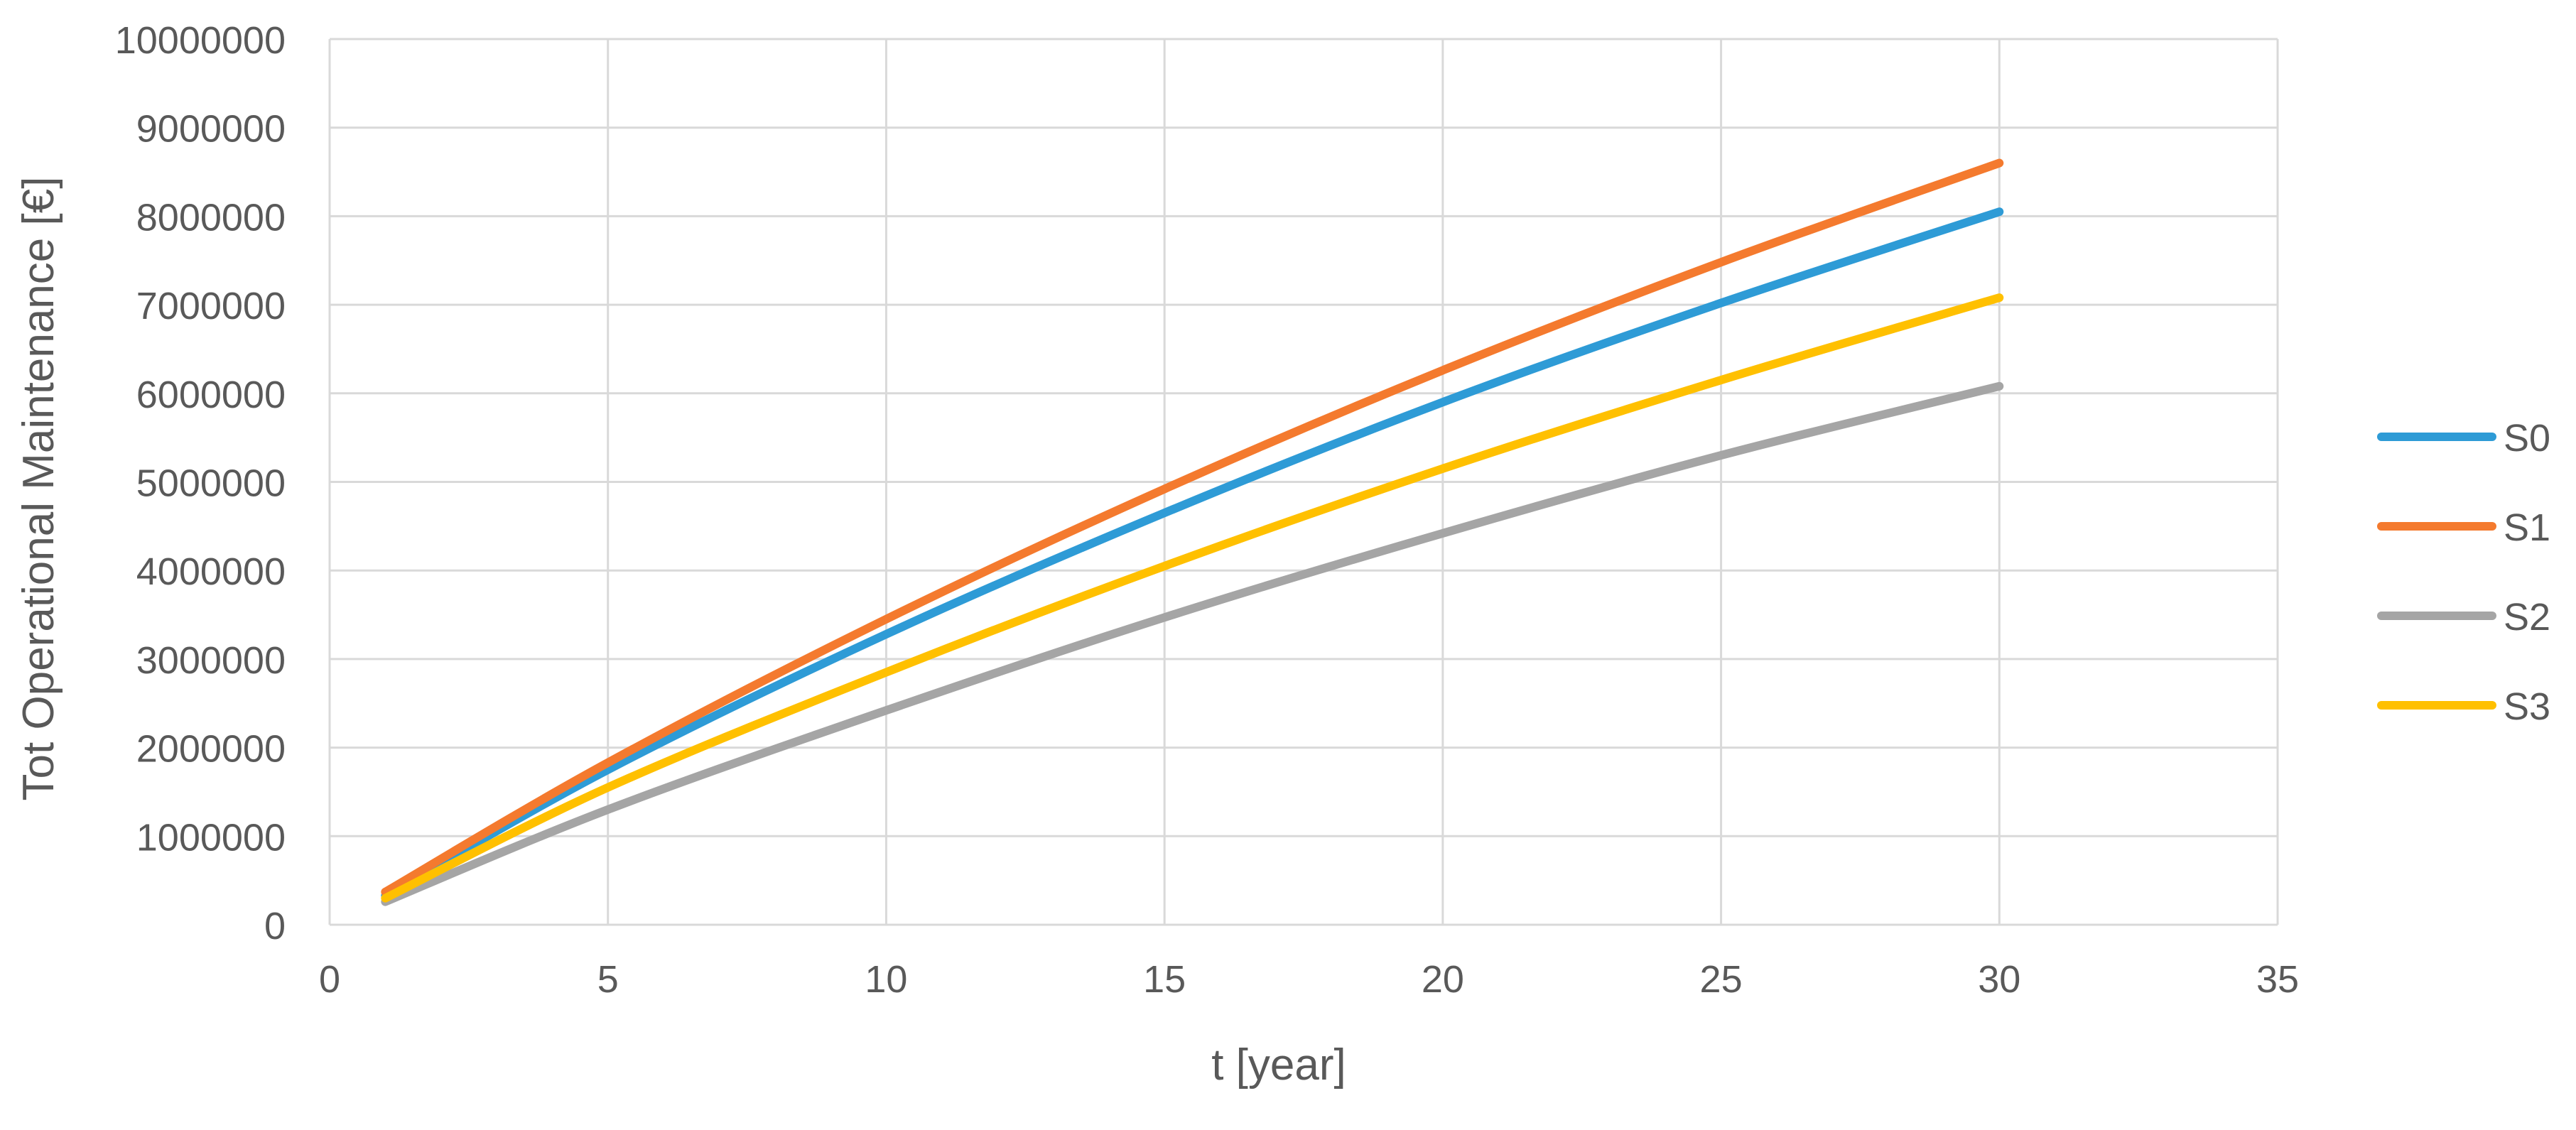 The width and height of the screenshot is (2576, 1130). Describe the element at coordinates (2277, 979) in the screenshot. I see `x-tick-label: 35` at that location.